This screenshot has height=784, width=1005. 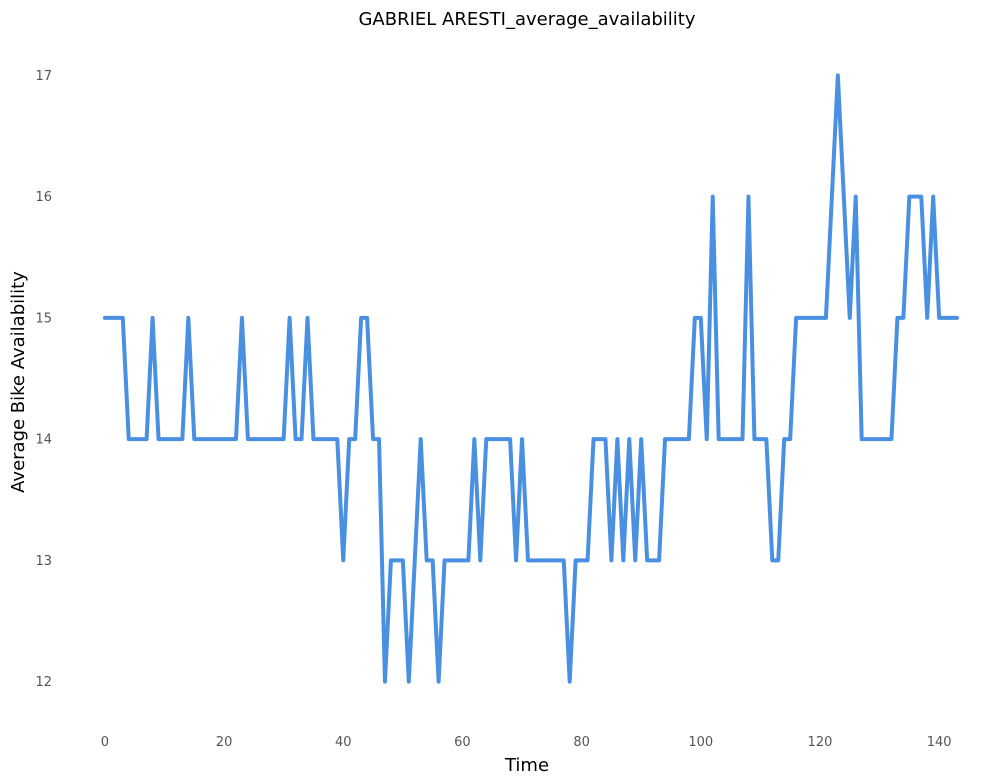 I want to click on x-tick-label: 120, so click(x=820, y=742).